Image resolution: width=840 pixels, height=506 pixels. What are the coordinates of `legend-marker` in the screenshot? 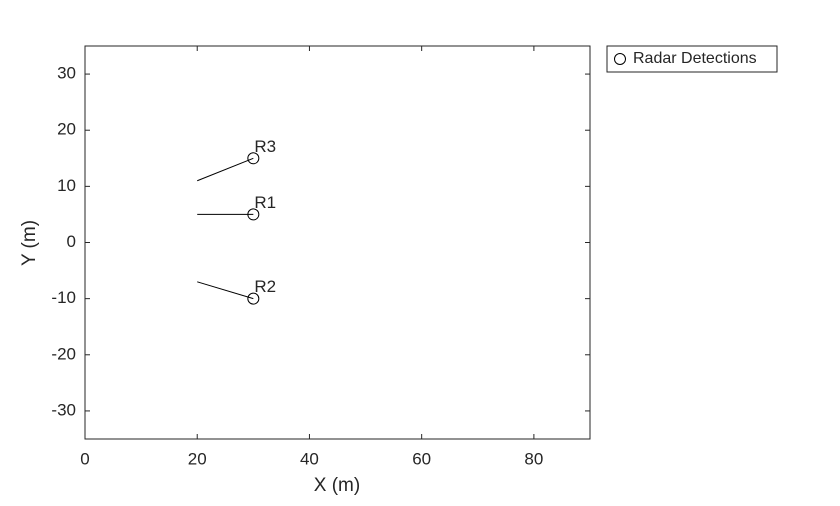 It's located at (620, 59).